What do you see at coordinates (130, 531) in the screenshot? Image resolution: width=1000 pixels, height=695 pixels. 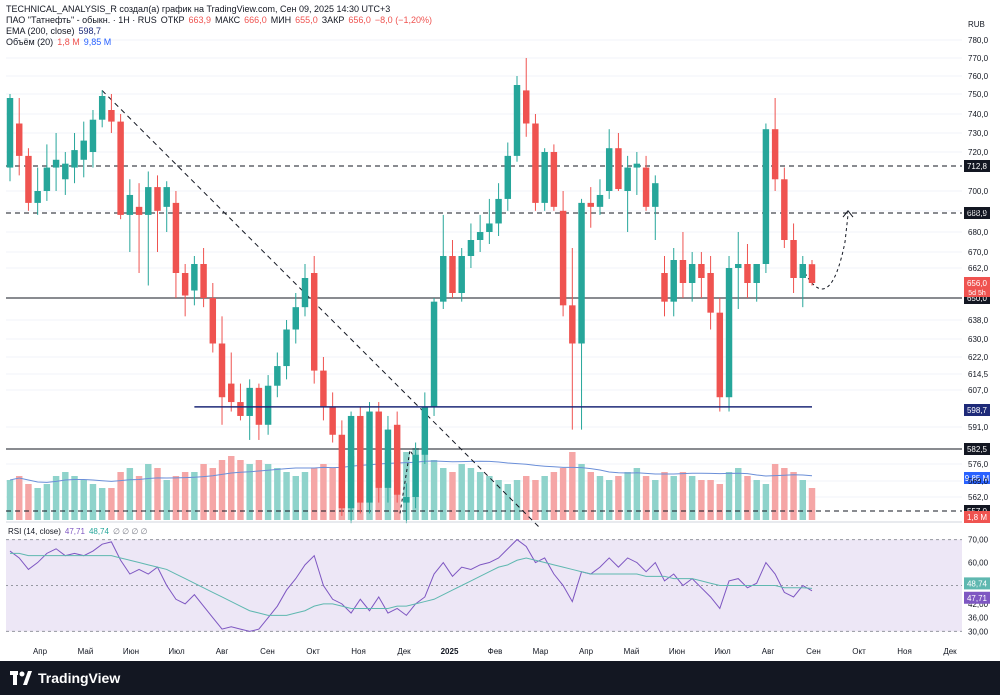 I see `rsi-hidden-icons: ∅ ∅ ∅ ∅` at bounding box center [130, 531].